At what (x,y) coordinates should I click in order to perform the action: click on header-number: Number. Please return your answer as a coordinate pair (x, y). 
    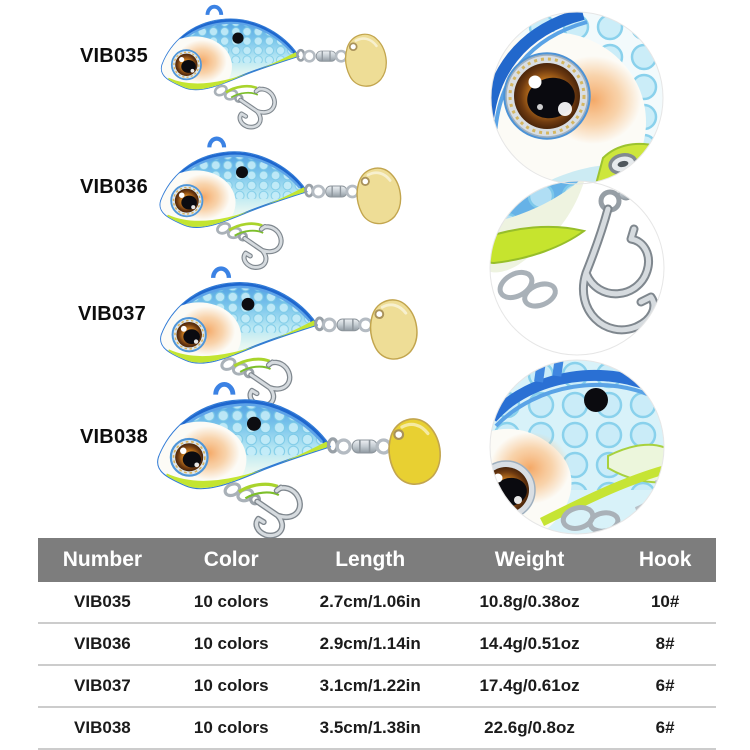
    Looking at the image, I should click on (102, 559).